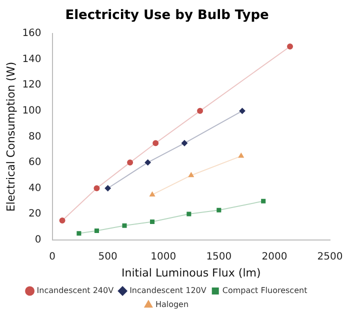 This screenshot has width=360, height=325. Describe the element at coordinates (168, 291) in the screenshot. I see `legend-label: Incandescent 120V` at that location.